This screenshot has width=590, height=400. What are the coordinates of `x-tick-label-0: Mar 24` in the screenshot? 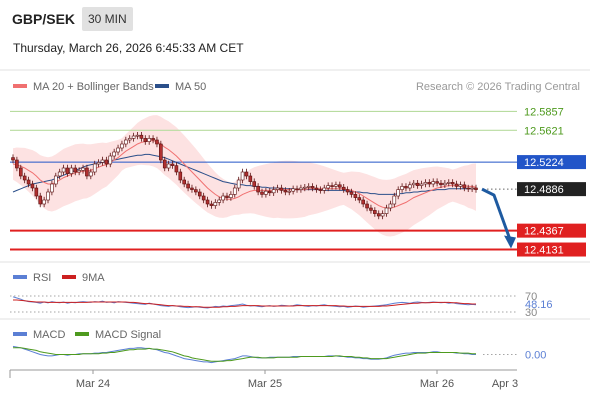 It's located at (93, 384).